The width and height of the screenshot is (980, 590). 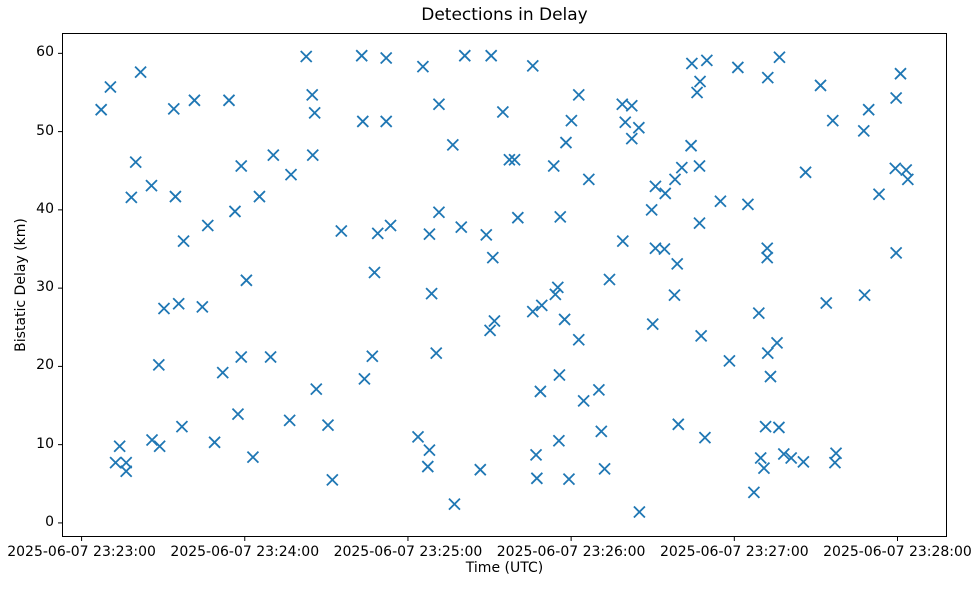 What do you see at coordinates (897, 552) in the screenshot?
I see `x-tick-label: 2025-06-07 23:28:00` at bounding box center [897, 552].